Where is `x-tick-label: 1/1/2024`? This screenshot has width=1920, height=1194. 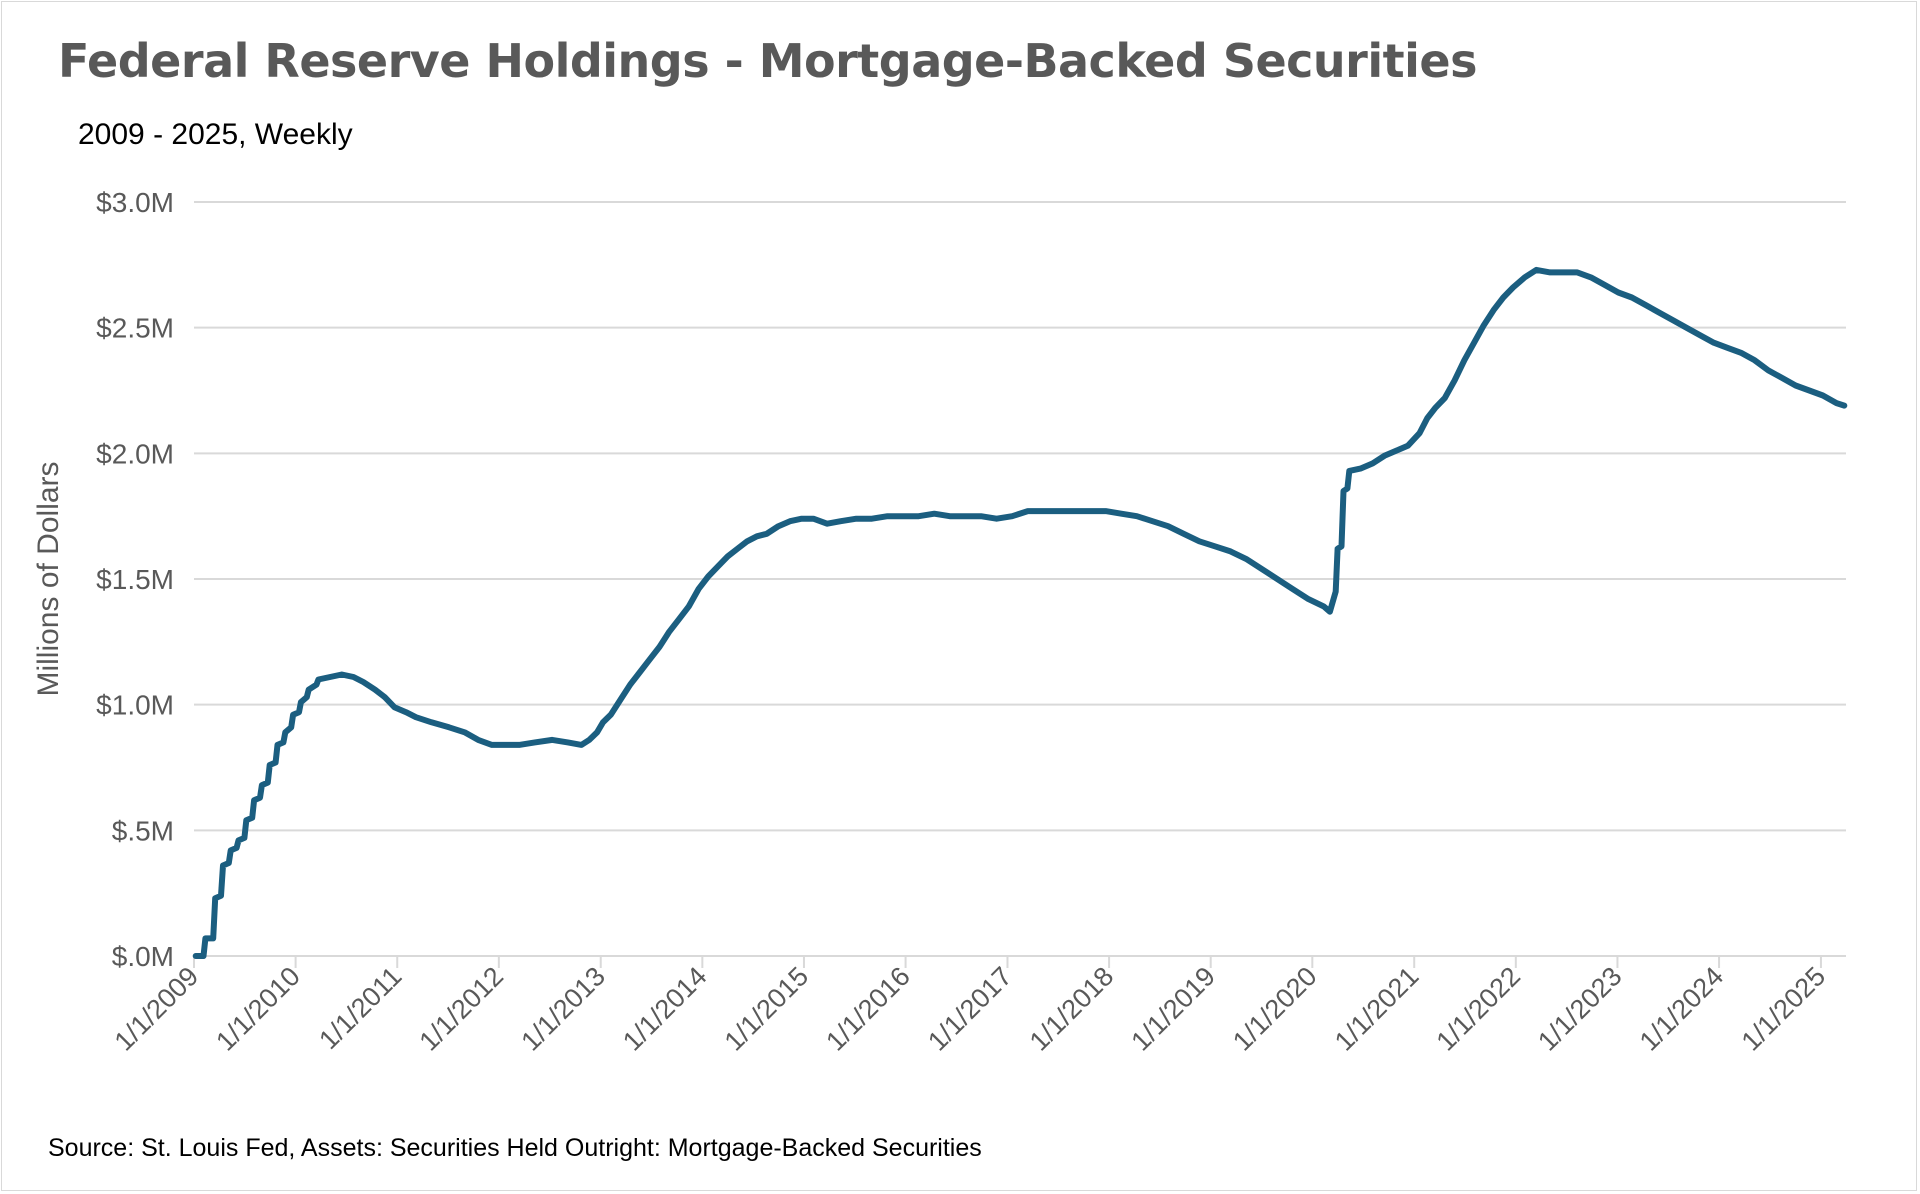 x-tick-label: 1/1/2024 is located at coordinates (1682, 1009).